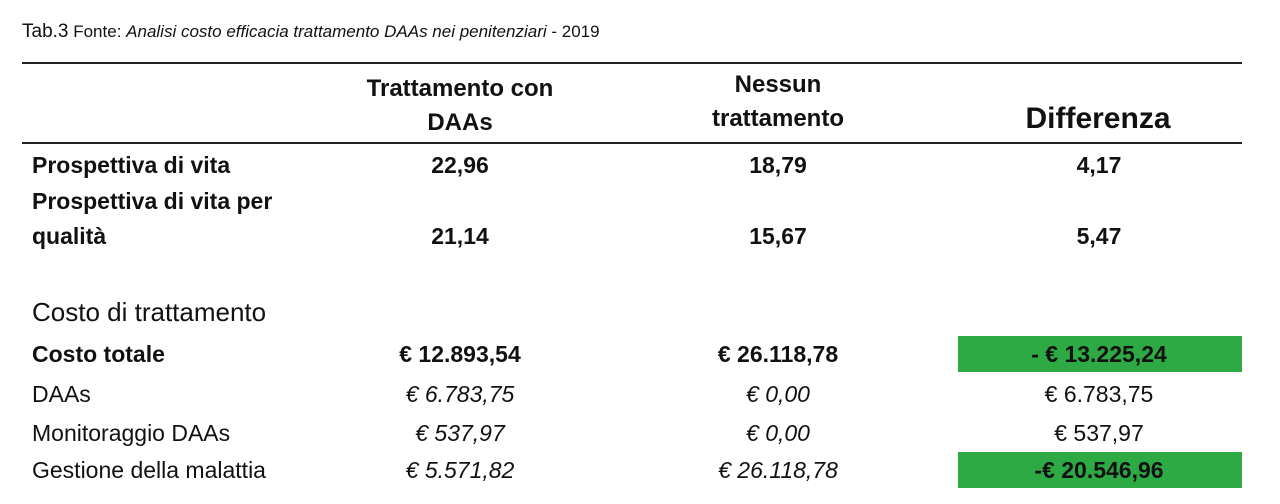 Image resolution: width=1280 pixels, height=504 pixels. What do you see at coordinates (460, 165) in the screenshot?
I see `row-life-treatment: 22,96` at bounding box center [460, 165].